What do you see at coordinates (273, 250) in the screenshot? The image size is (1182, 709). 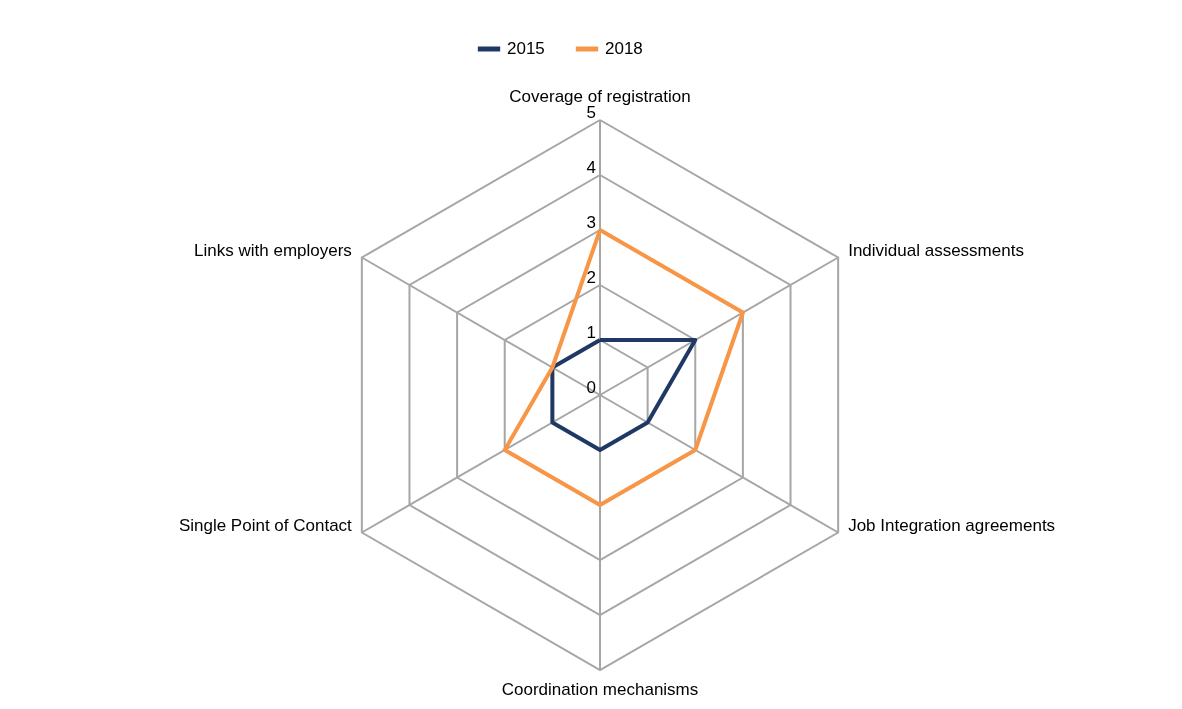 I see `spoke-label: Links with employers` at bounding box center [273, 250].